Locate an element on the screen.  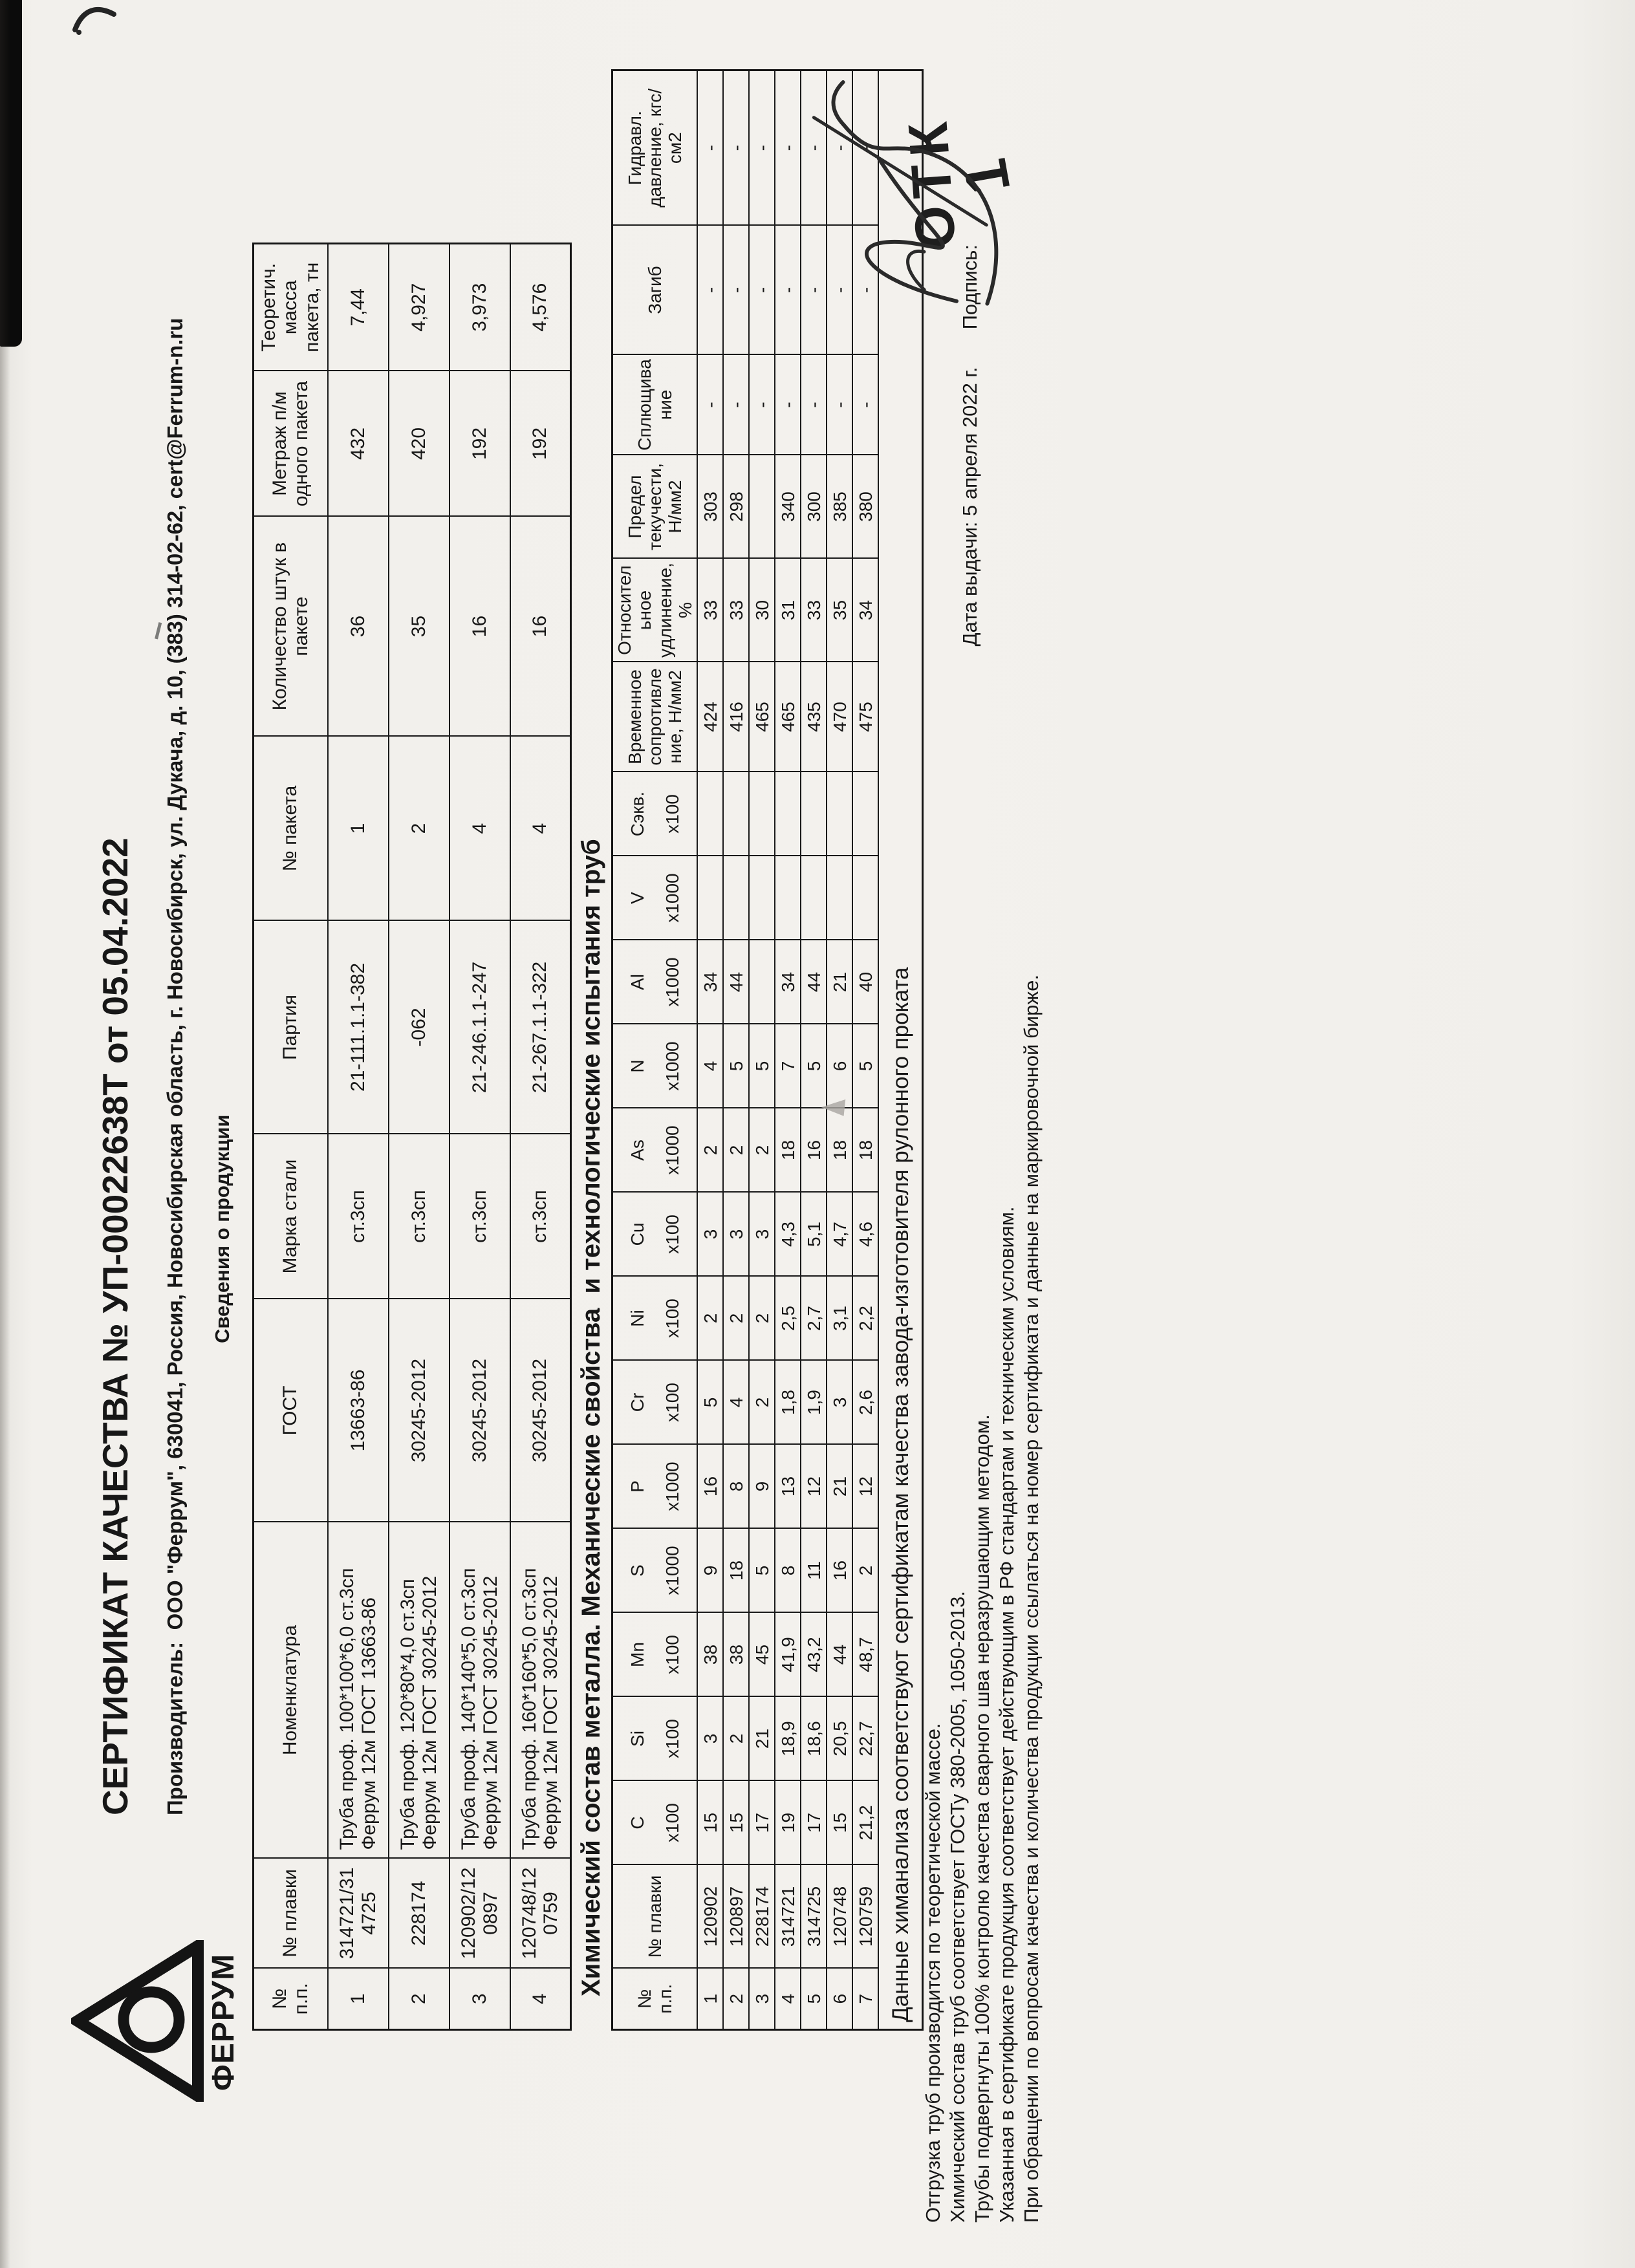
cell: 298 is located at coordinates (736, 507).